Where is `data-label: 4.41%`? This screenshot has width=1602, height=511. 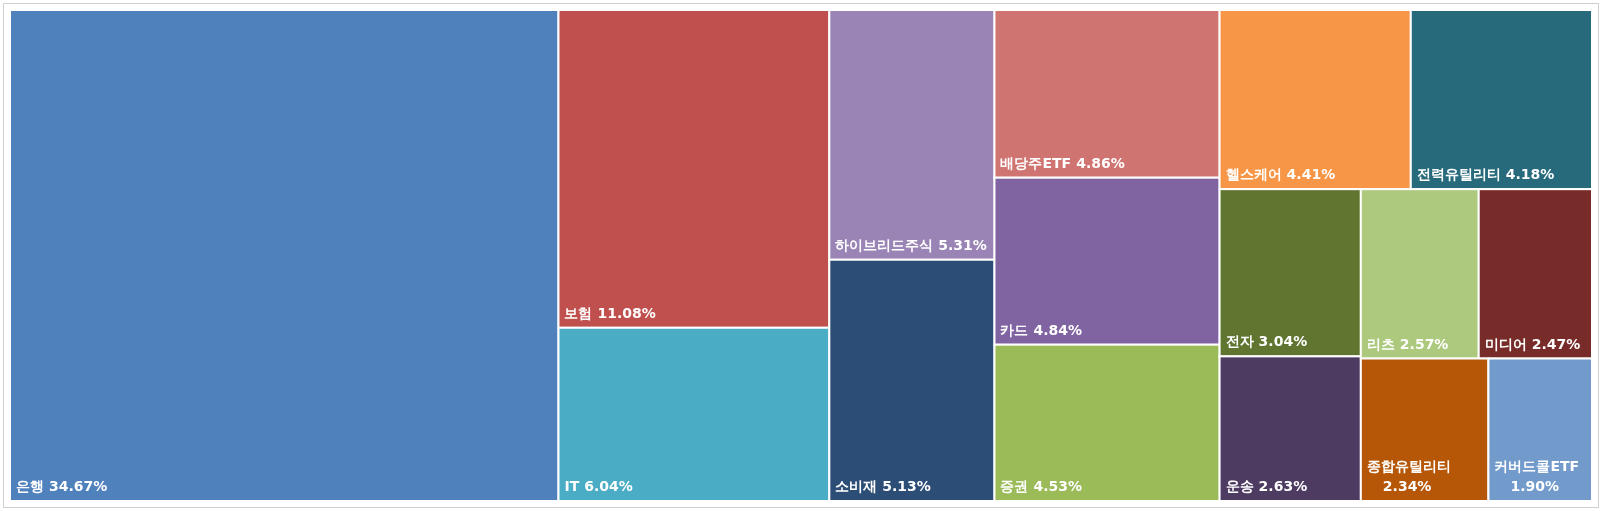
data-label: 4.41% is located at coordinates (1311, 174).